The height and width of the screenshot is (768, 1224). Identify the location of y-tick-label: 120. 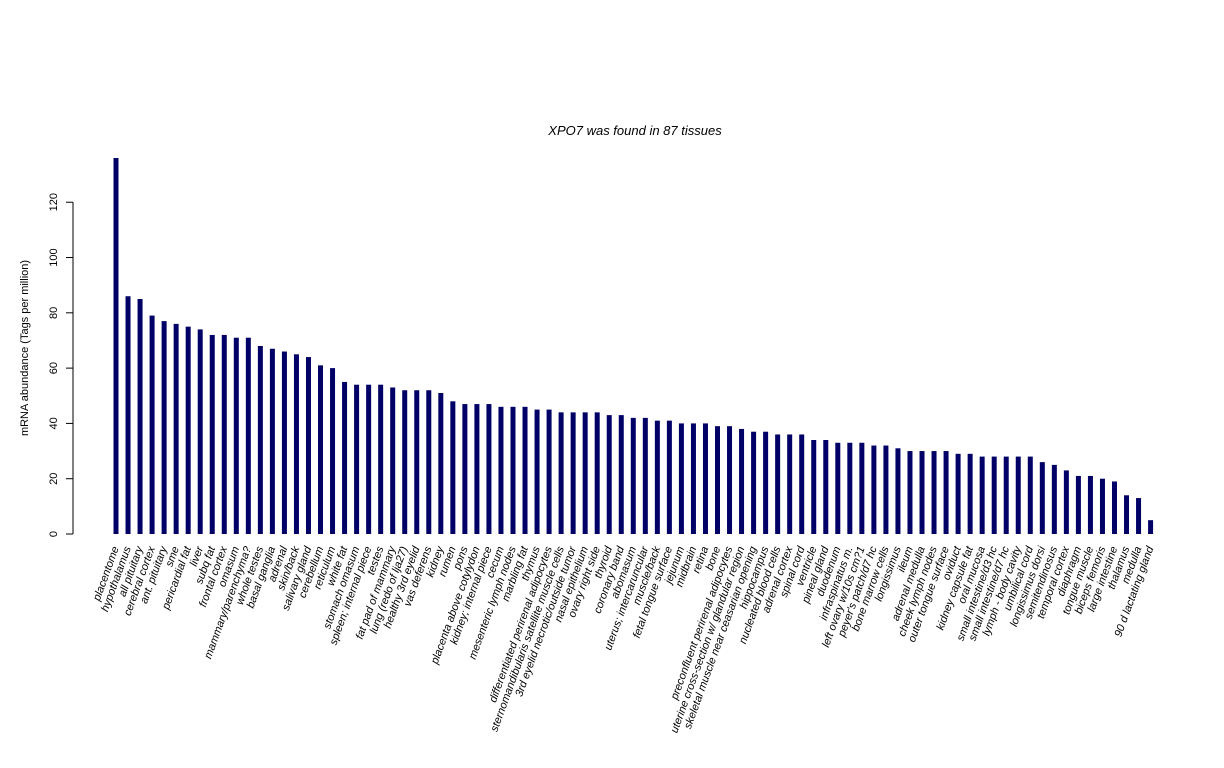
(54, 202).